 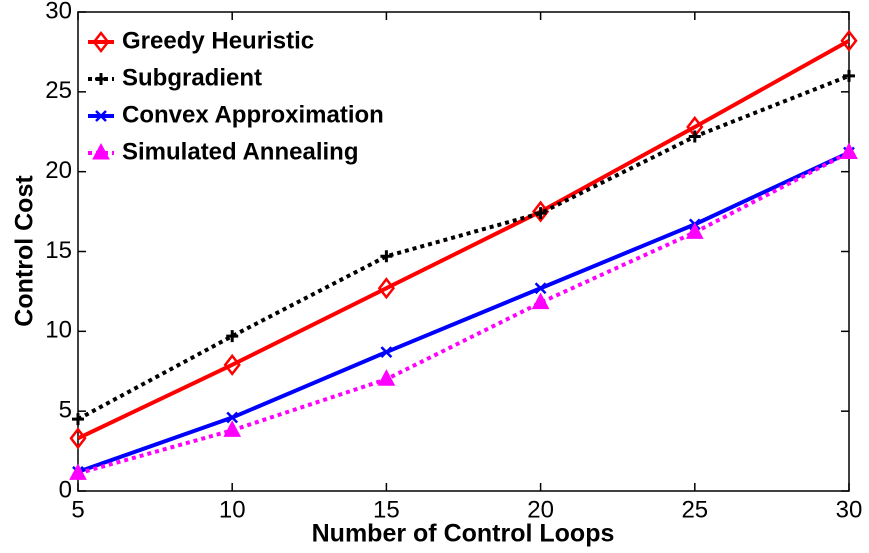 I want to click on x-tick-label: 5, so click(x=77, y=509).